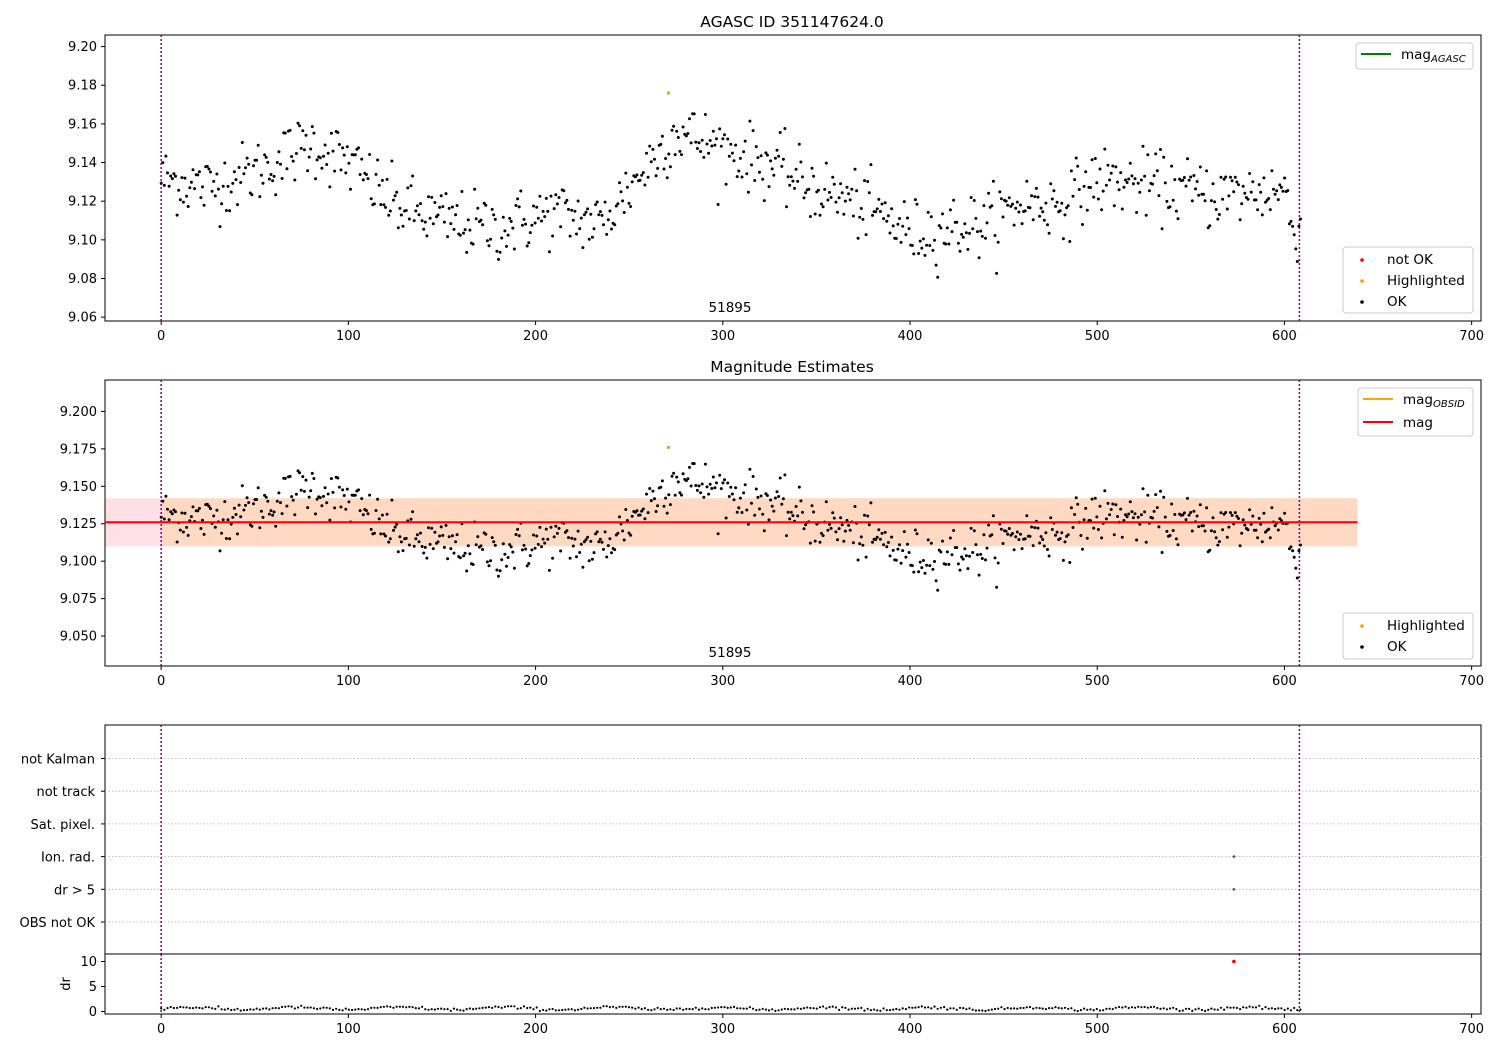  What do you see at coordinates (730, 308) in the screenshot?
I see `agasc-obsid-annotation: 51895` at bounding box center [730, 308].